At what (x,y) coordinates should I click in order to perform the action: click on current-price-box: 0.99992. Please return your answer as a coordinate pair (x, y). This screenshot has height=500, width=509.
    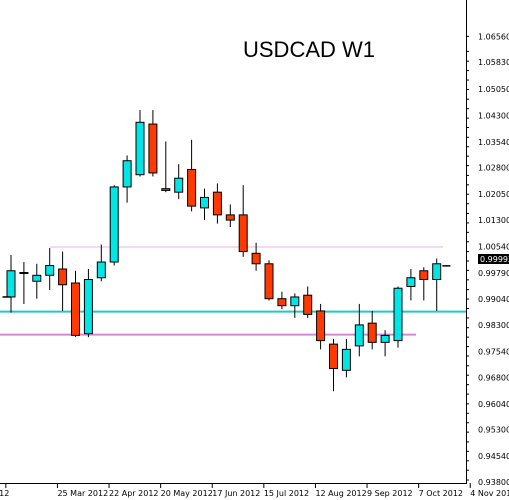
    Looking at the image, I should click on (493, 259).